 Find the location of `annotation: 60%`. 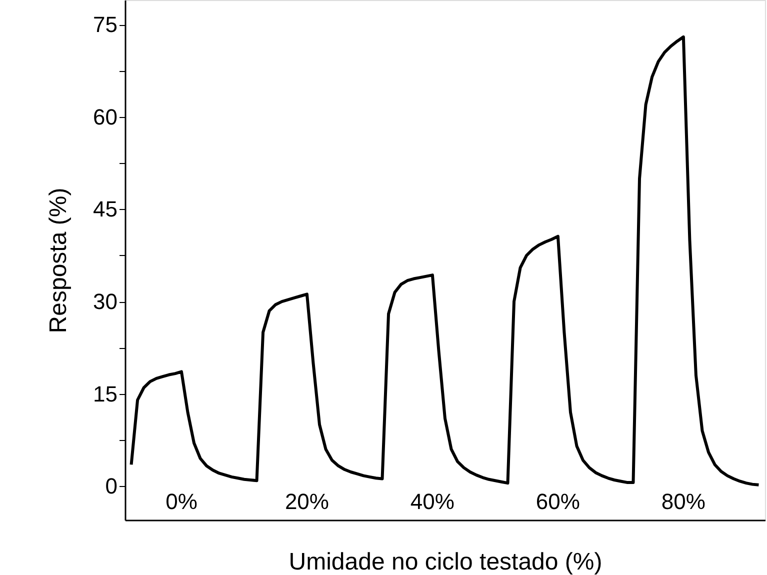

annotation: 60% is located at coordinates (558, 501).